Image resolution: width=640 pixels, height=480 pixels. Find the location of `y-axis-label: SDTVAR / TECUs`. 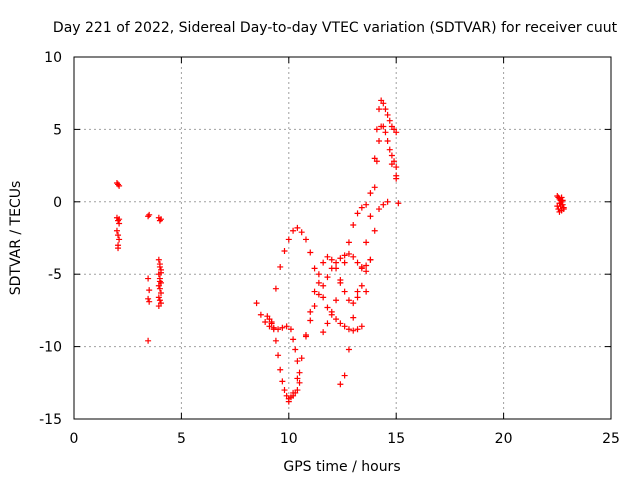

y-axis-label: SDTVAR / TECUs is located at coordinates (16, 238).